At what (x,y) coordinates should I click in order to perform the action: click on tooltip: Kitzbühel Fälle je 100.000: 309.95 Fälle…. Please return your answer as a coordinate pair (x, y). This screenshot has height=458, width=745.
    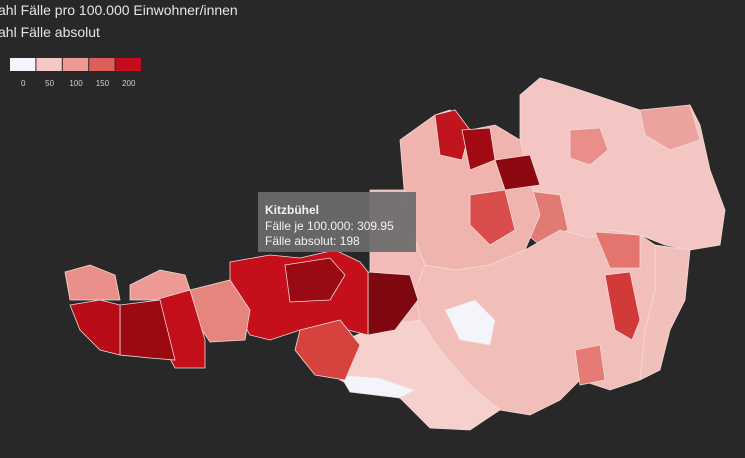
    Looking at the image, I should click on (337, 222).